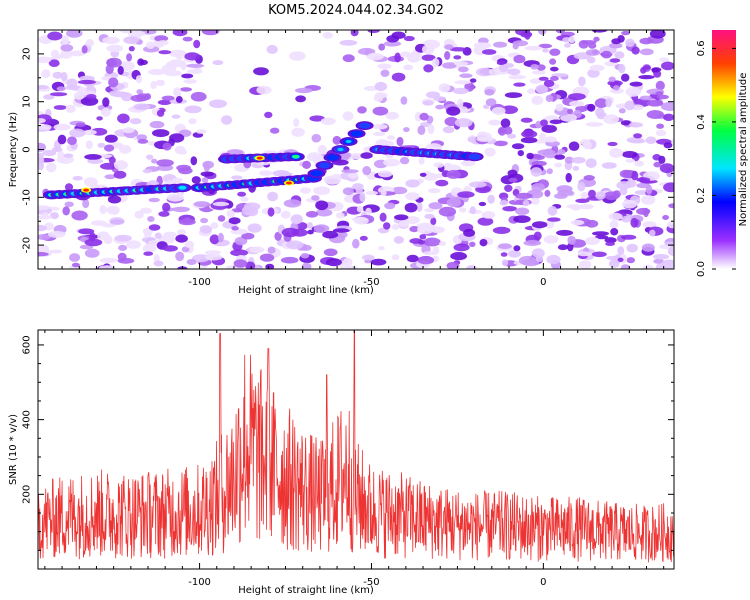 The width and height of the screenshot is (750, 600). Describe the element at coordinates (701, 269) in the screenshot. I see `colorbar-tick-label: 0.0` at that location.